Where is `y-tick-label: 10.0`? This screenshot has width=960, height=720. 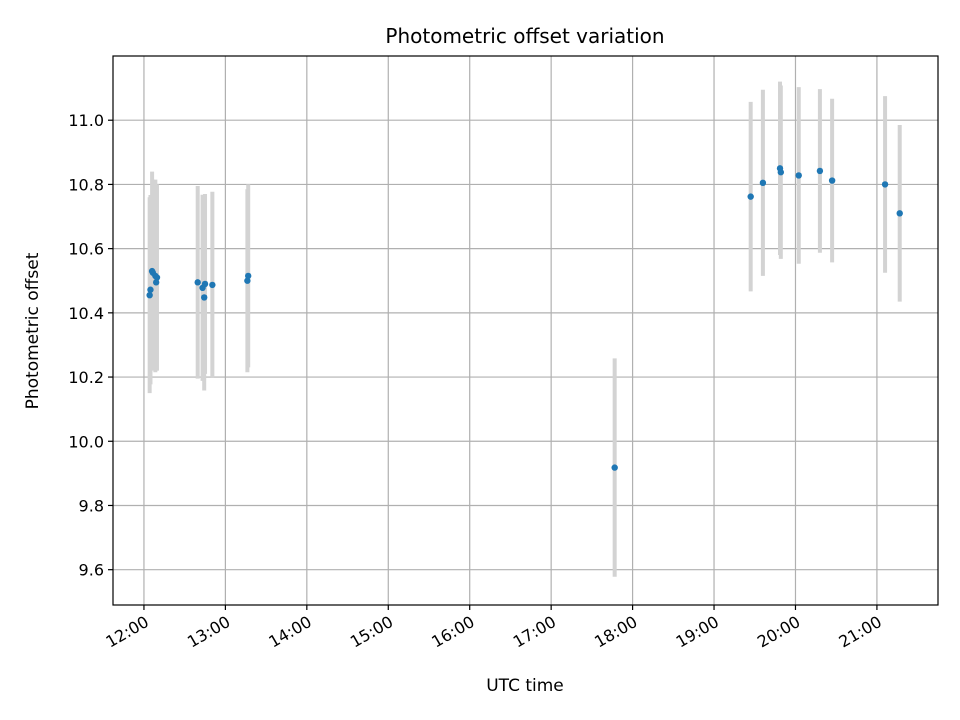
y-tick-label: 10.0 is located at coordinates (86, 441).